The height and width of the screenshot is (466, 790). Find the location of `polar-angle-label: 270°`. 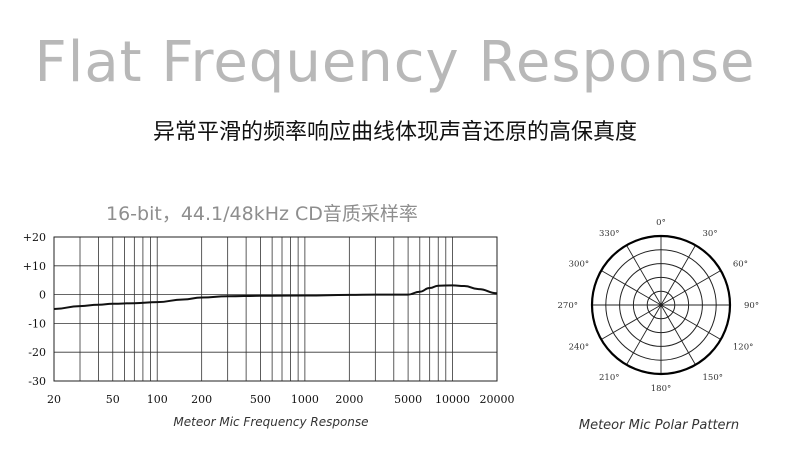

polar-angle-label: 270° is located at coordinates (568, 306).